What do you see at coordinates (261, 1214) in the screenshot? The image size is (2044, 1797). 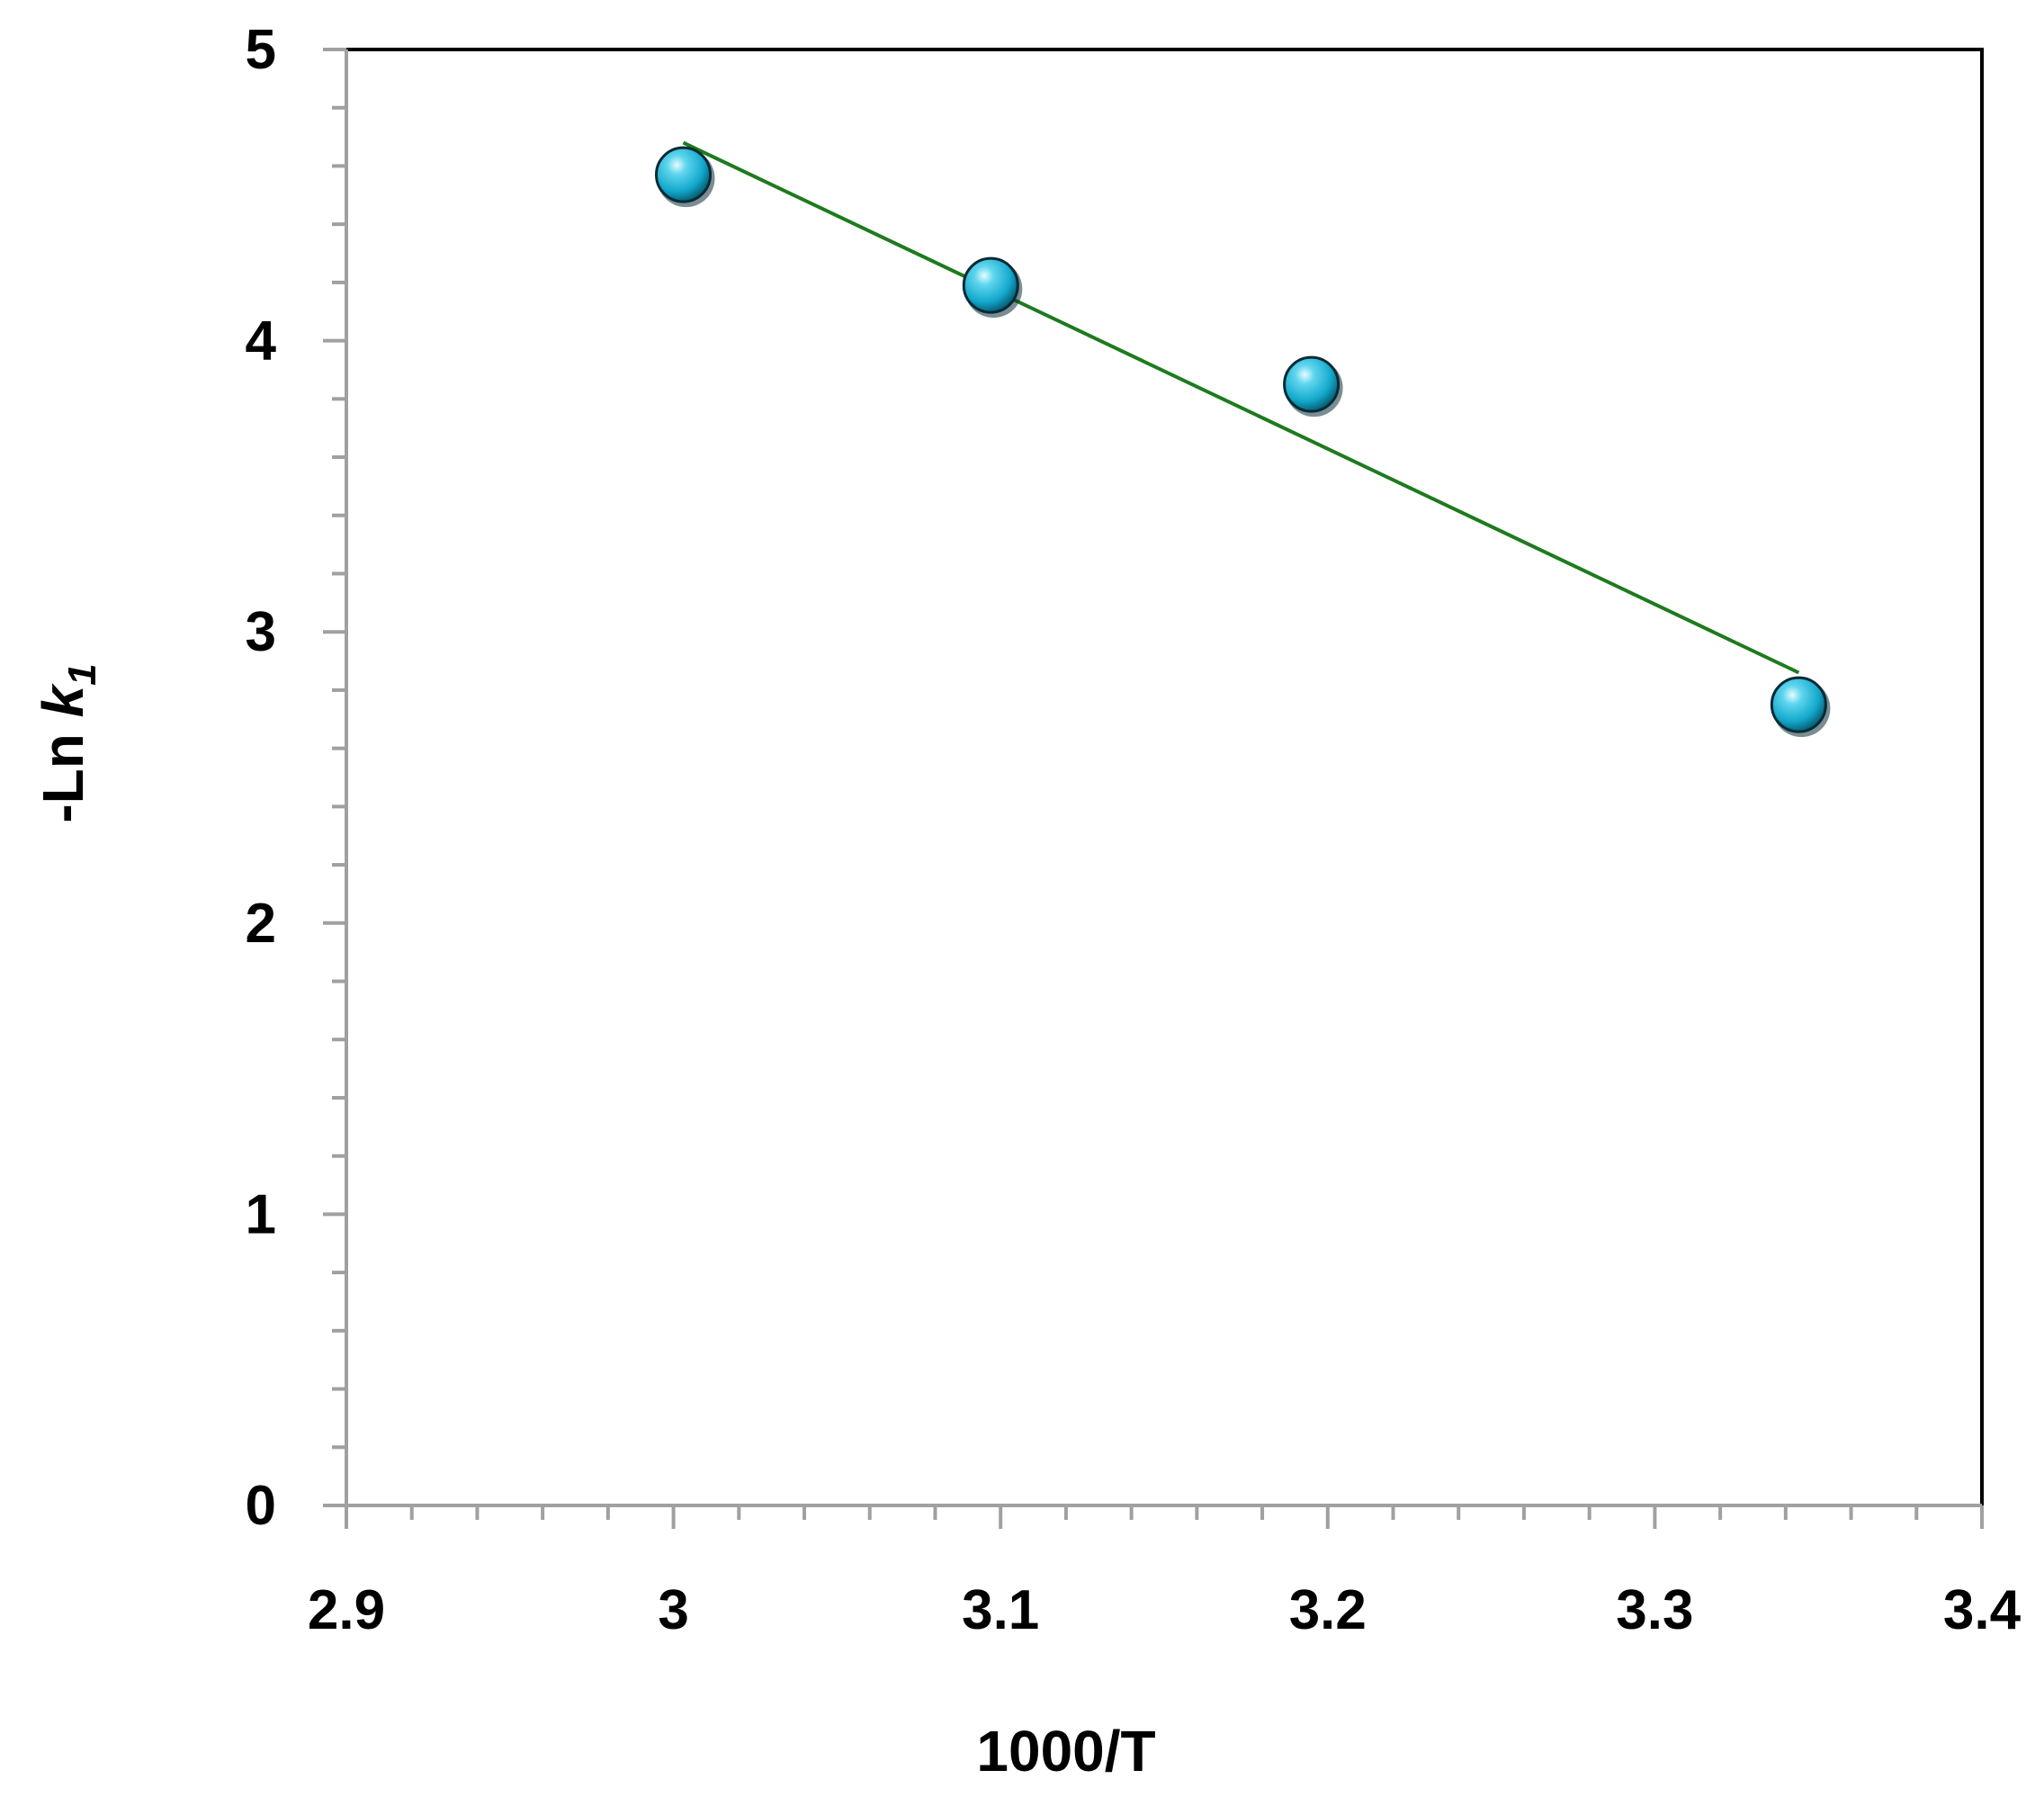 I see `y-tick-label: 1` at bounding box center [261, 1214].